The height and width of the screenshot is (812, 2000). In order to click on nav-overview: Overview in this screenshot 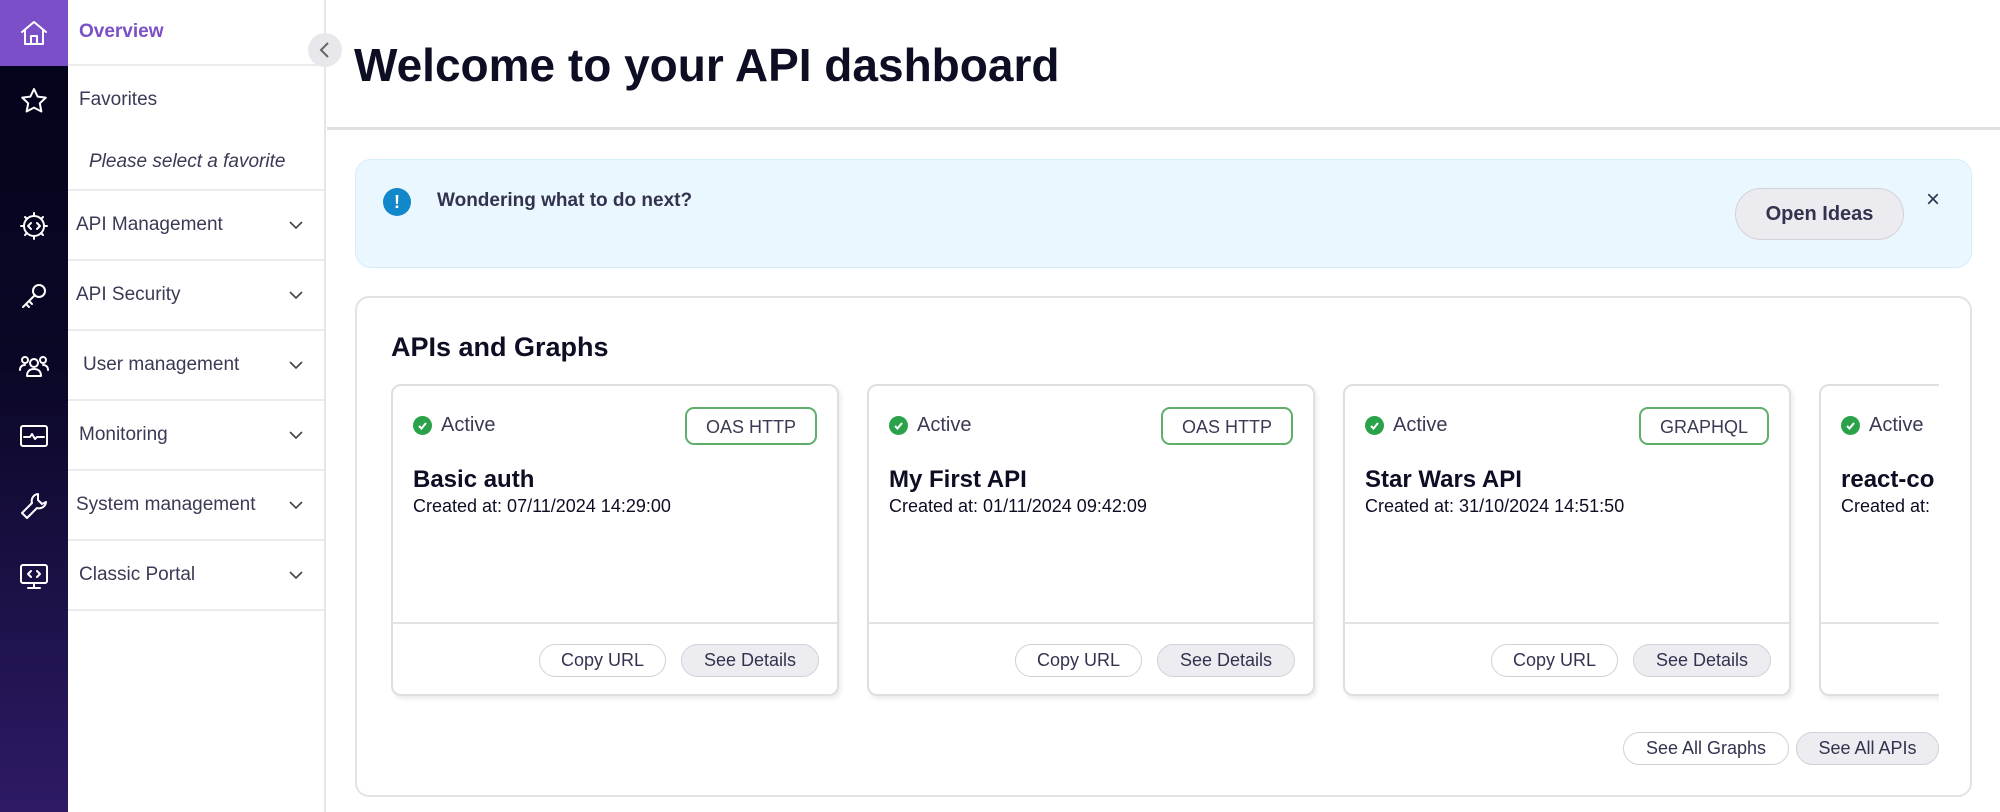, I will do `click(196, 33)`.